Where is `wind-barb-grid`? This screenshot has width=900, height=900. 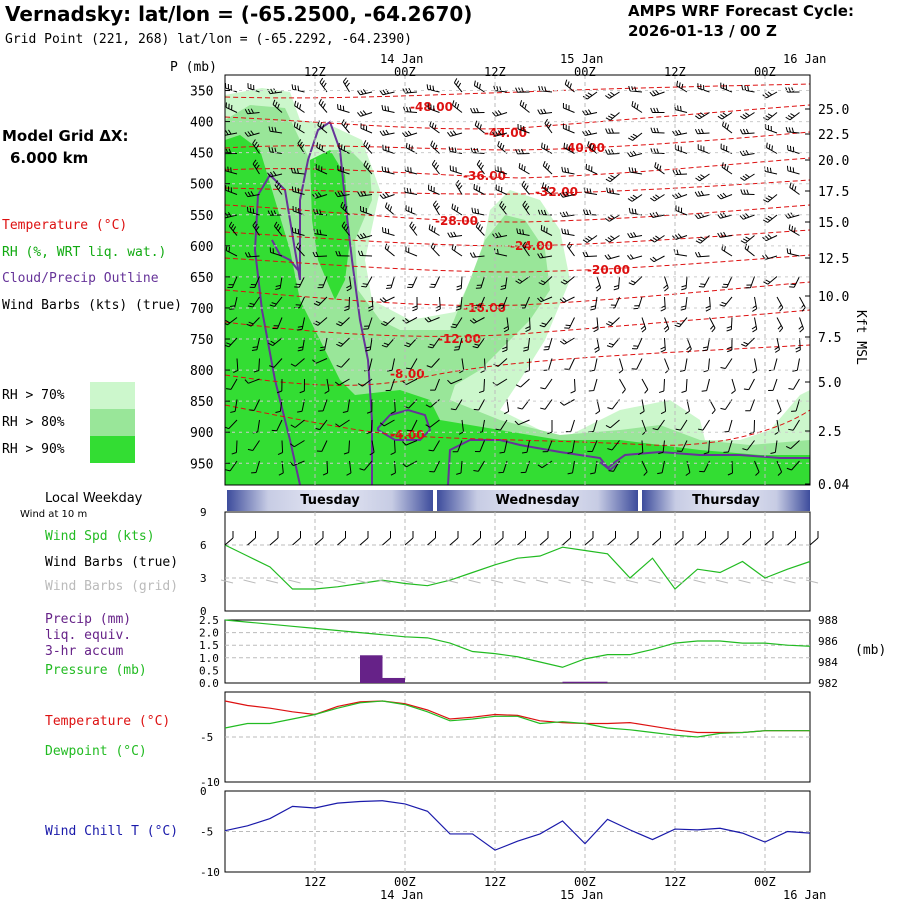 wind-barb-grid is located at coordinates (587, 581).